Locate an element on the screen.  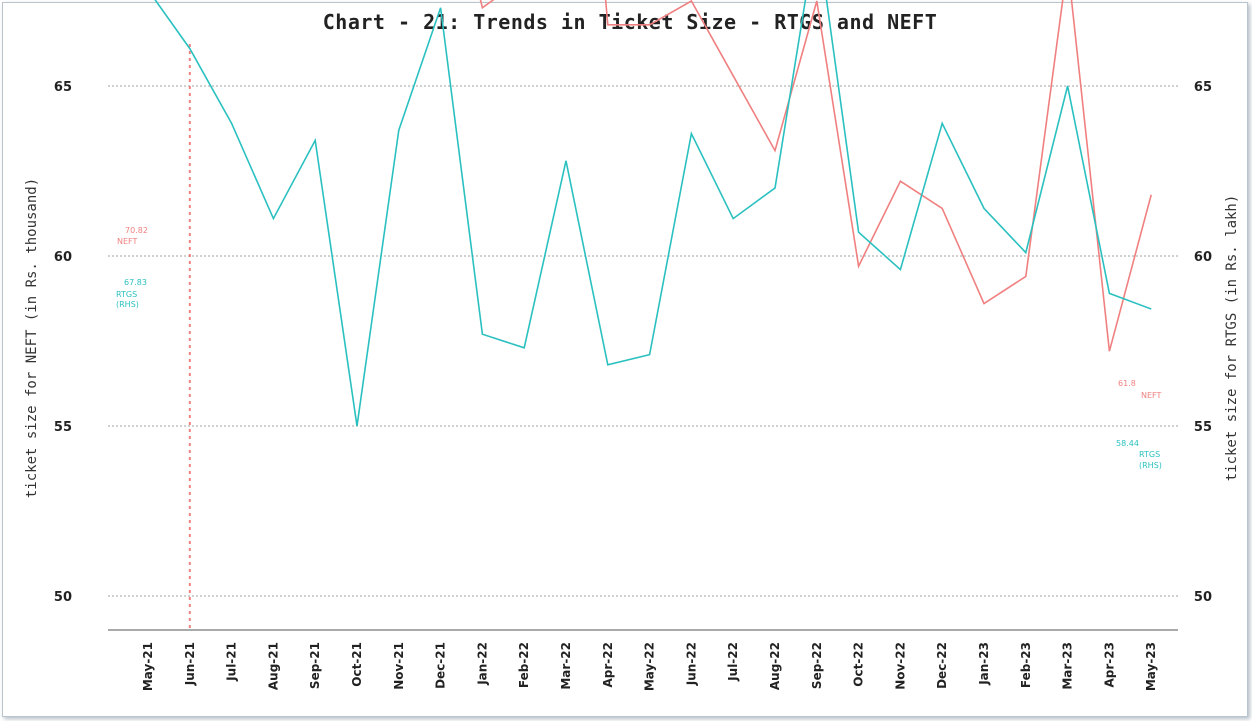
x-tick-label: Jan-22 is located at coordinates (482, 664).